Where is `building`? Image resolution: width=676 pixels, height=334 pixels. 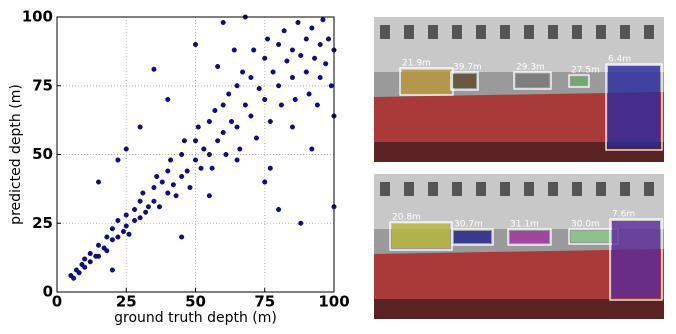 building is located at coordinates (519, 201).